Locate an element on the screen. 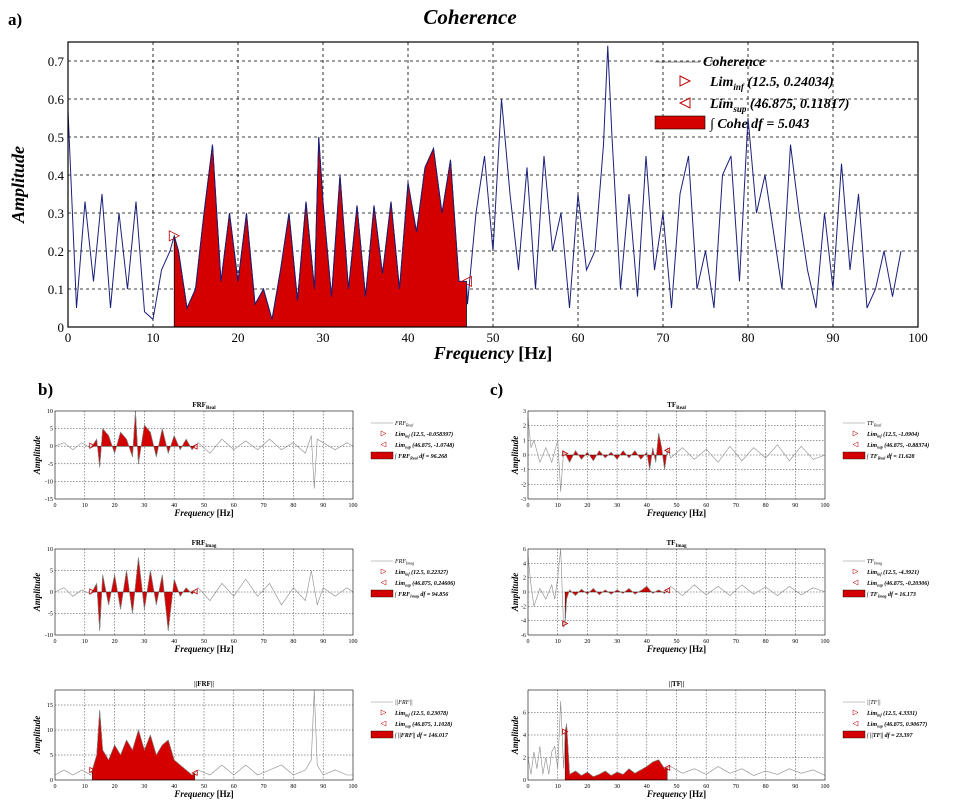 This screenshot has height=810, width=967. y-tick-label: 0.6 is located at coordinates (56, 99).